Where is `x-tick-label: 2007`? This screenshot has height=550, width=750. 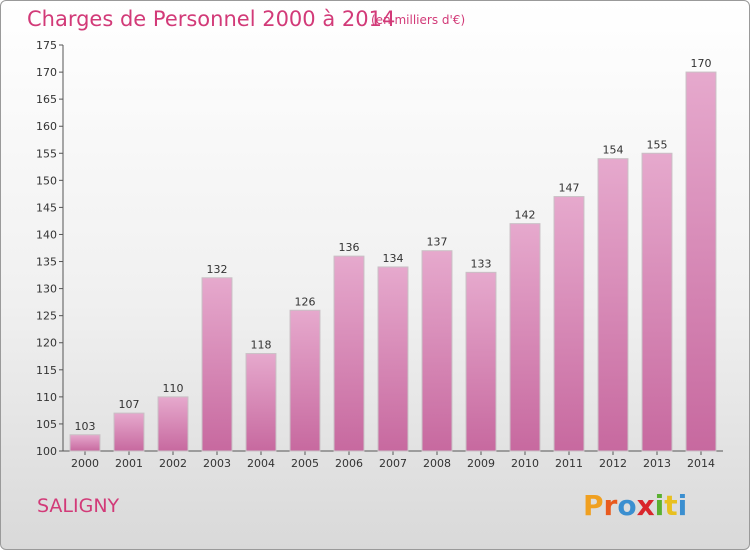
x-tick-label: 2007 is located at coordinates (393, 463).